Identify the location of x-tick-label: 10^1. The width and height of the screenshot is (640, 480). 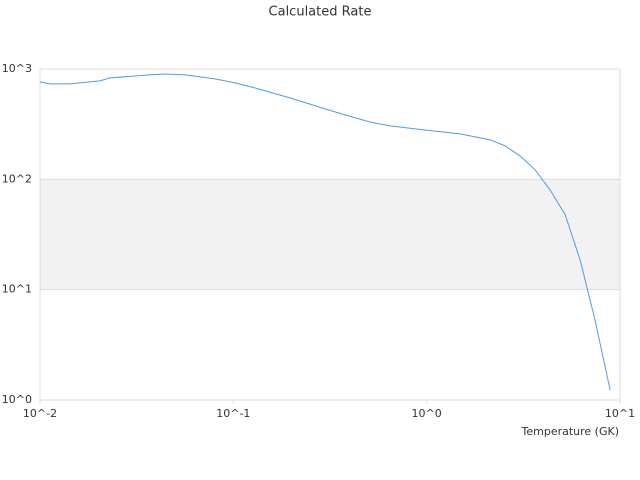
(620, 413).